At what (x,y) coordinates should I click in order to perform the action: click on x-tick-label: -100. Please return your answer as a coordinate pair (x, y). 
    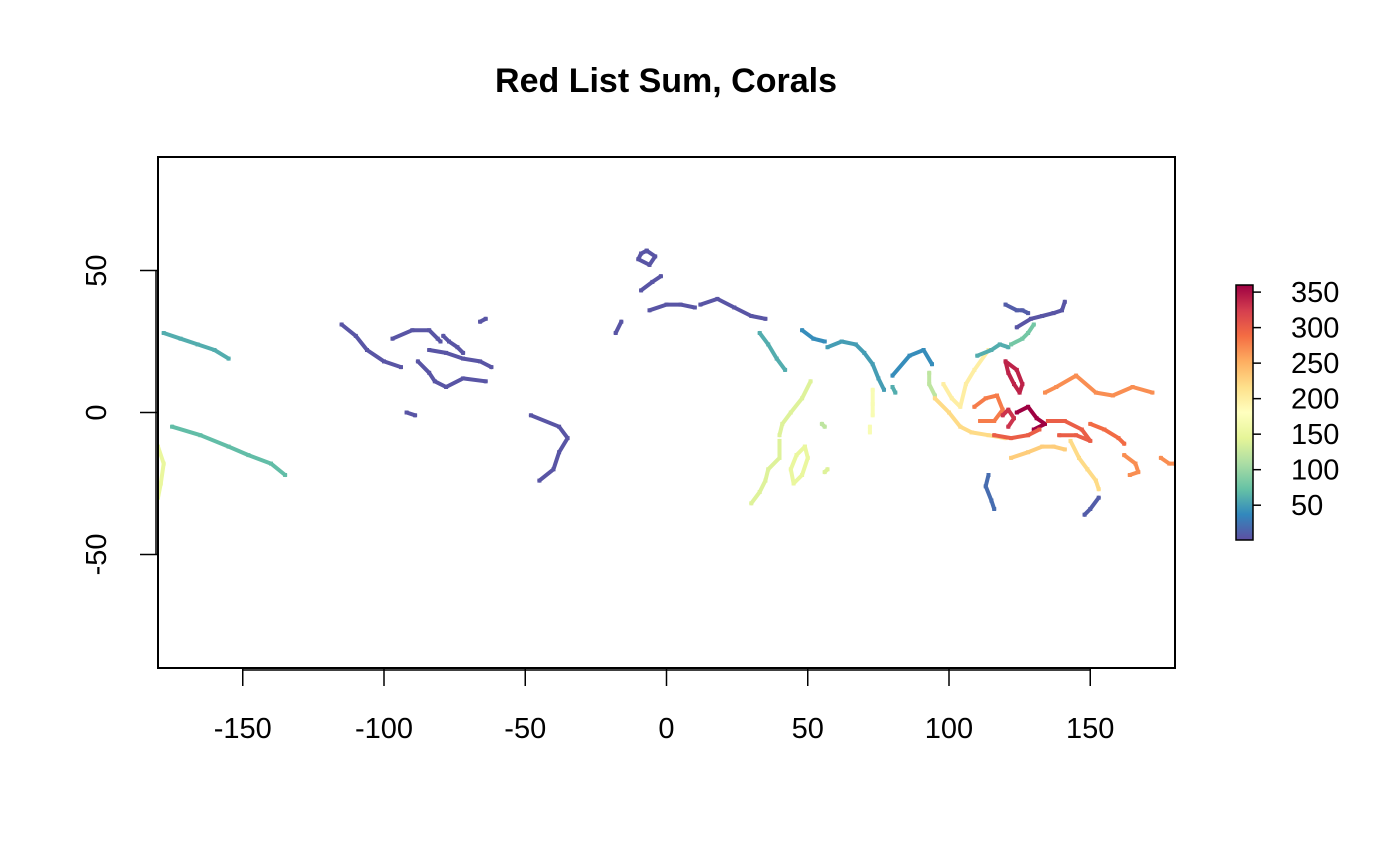
    Looking at the image, I should click on (384, 729).